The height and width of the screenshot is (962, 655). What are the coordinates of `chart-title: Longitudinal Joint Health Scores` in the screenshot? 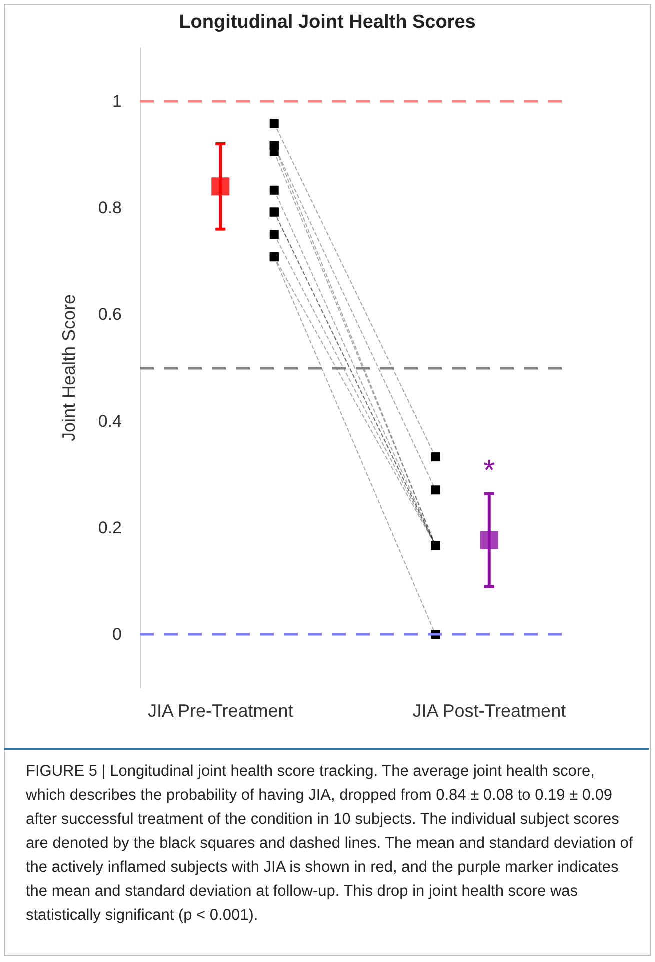 It's located at (327, 22).